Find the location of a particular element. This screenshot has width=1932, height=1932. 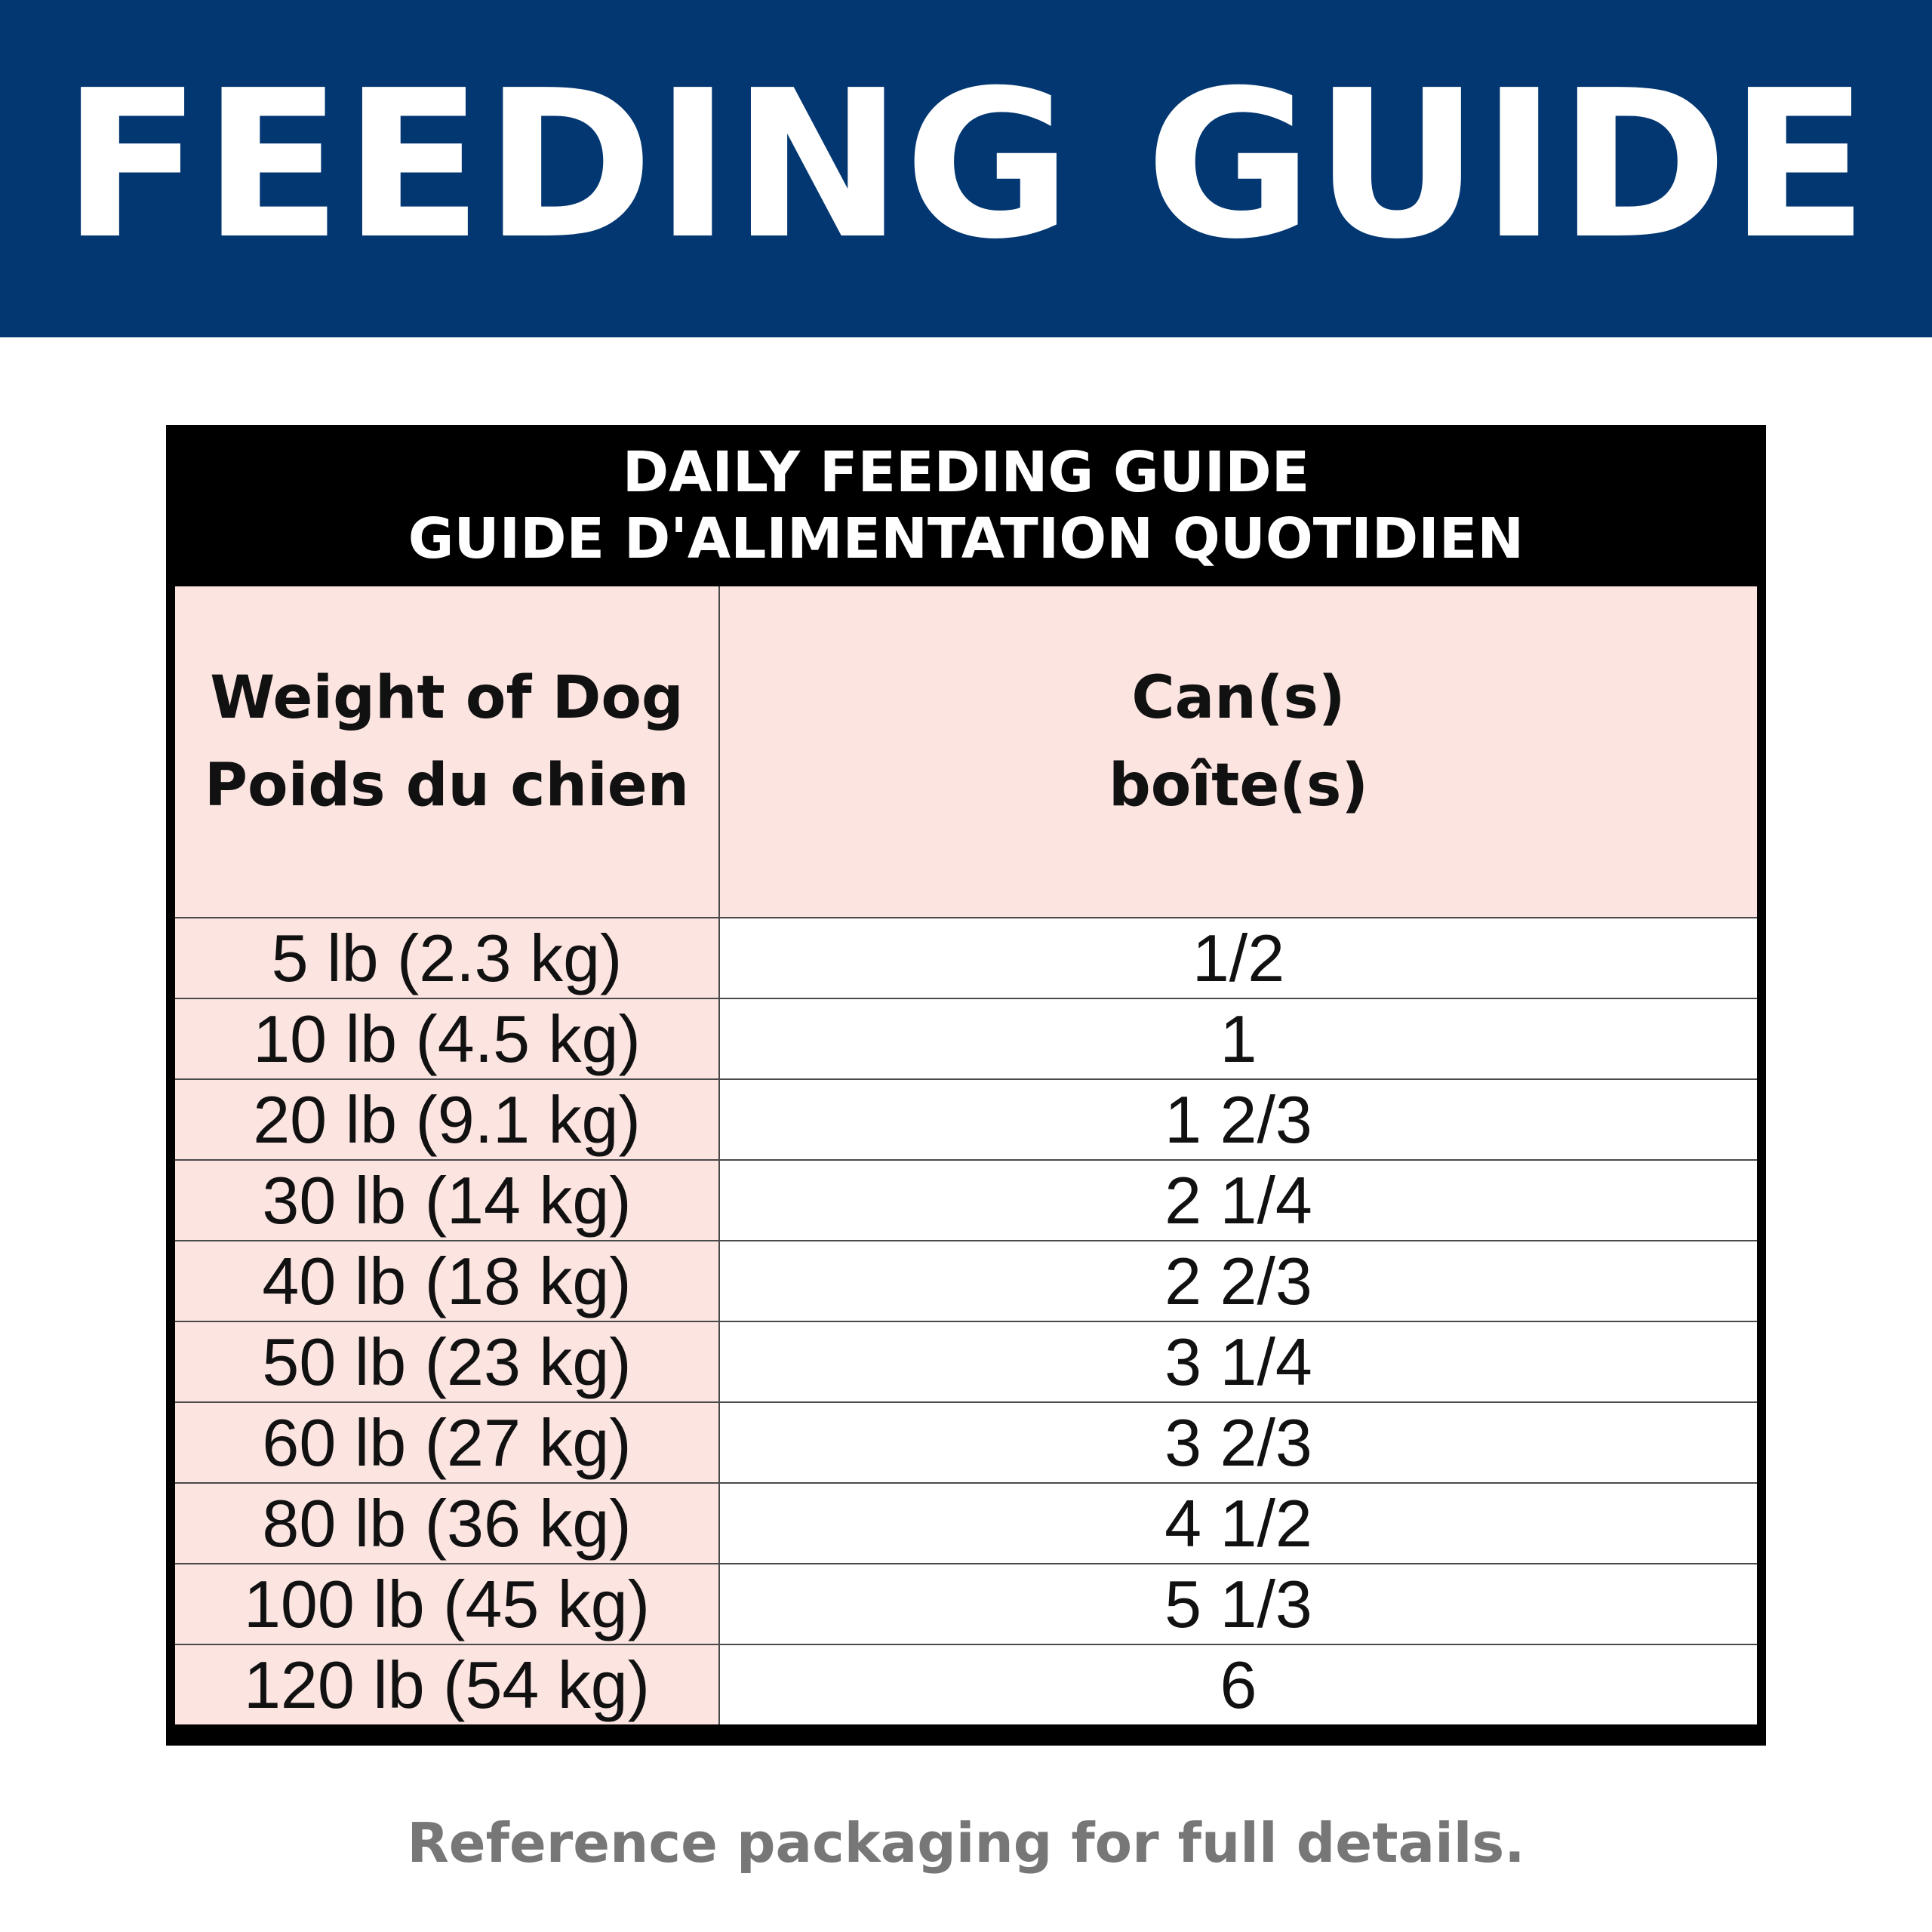

cans-cell: 2 1/4 is located at coordinates (1238, 1199).